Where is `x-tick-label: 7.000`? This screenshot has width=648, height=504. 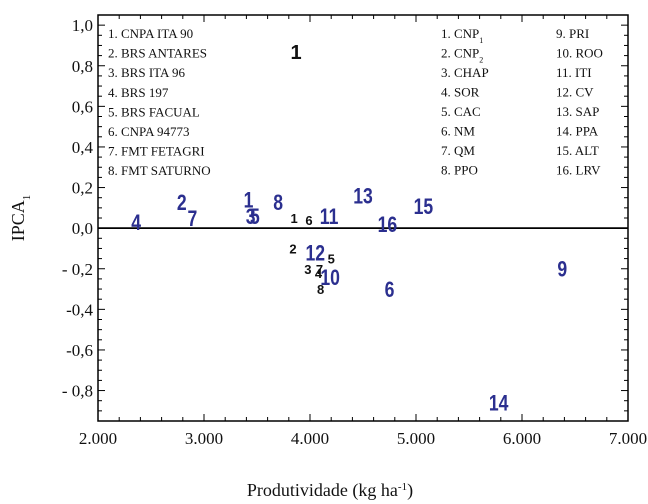
x-tick-label: 7.000 is located at coordinates (628, 438).